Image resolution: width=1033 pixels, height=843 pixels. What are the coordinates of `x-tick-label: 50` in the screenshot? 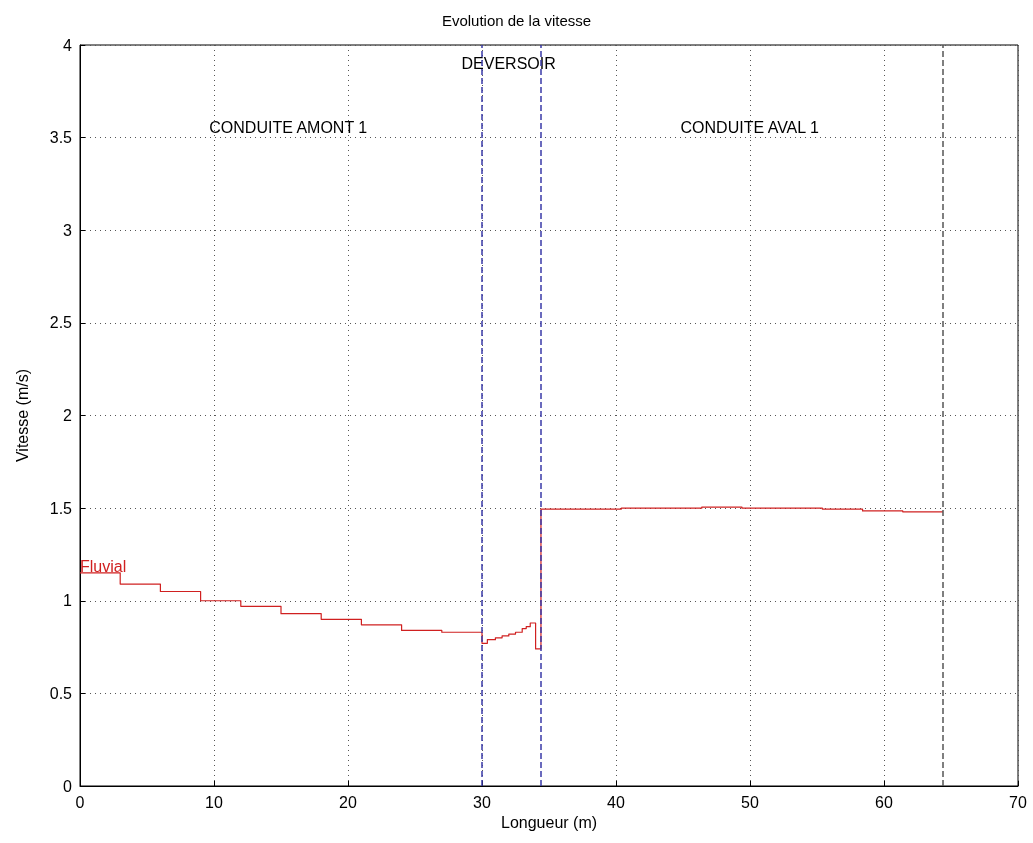 It's located at (750, 802).